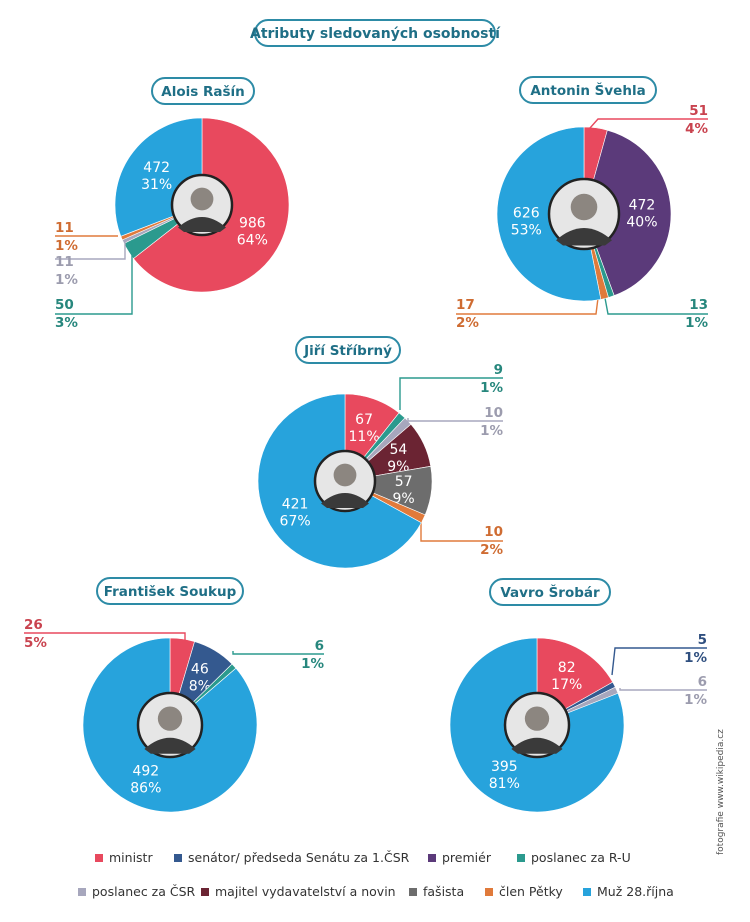  What do you see at coordinates (721, 792) in the screenshot?
I see `photo-credit-text: fotografie www.wikipedia.cz` at bounding box center [721, 792].